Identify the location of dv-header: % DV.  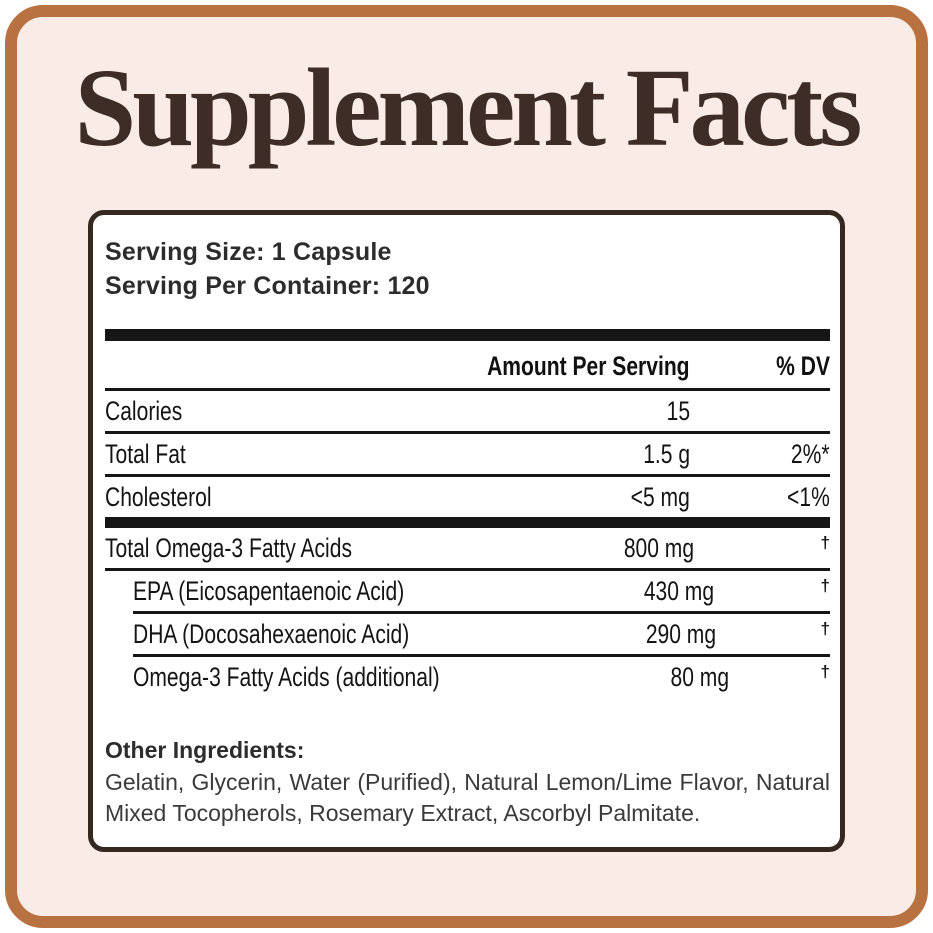
(803, 366).